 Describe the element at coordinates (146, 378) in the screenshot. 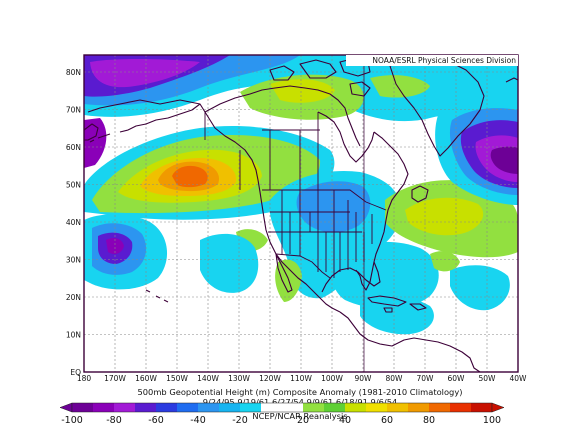

I see `lon-label: 160W` at that location.